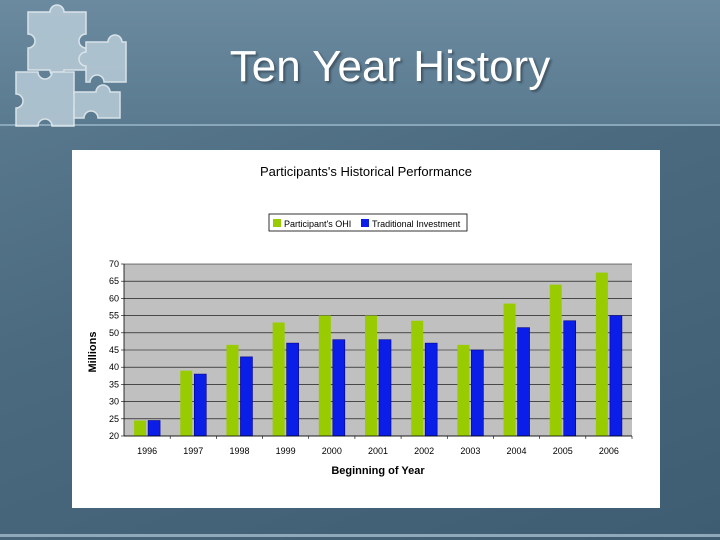 The image size is (720, 540). Describe the element at coordinates (71, 65) in the screenshot. I see `puzzle-pieces-icon` at that location.